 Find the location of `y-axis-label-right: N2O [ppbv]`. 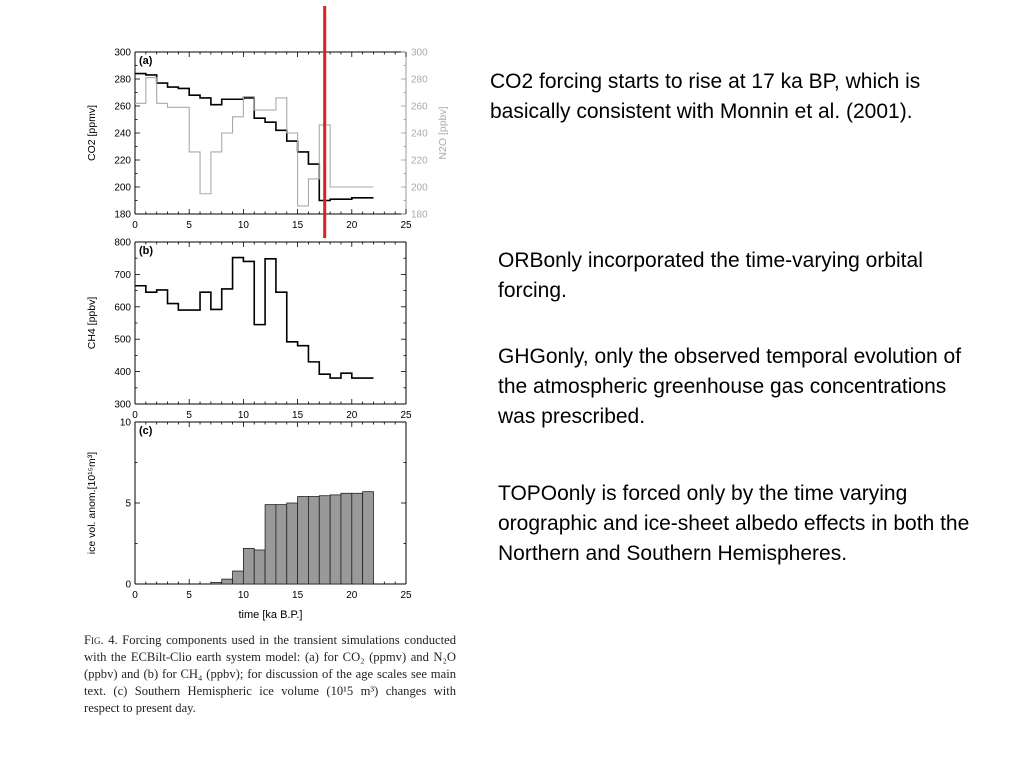

y-axis-label-right: N2O [ppbv] is located at coordinates (443, 132).